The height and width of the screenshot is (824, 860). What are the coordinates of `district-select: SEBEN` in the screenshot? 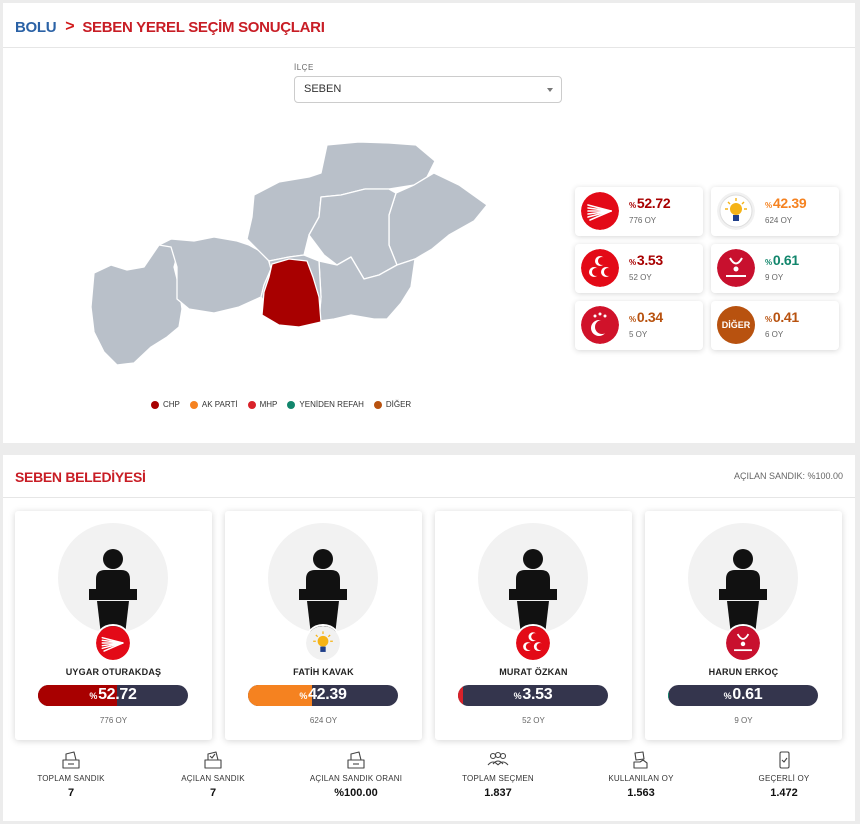 It's located at (428, 89).